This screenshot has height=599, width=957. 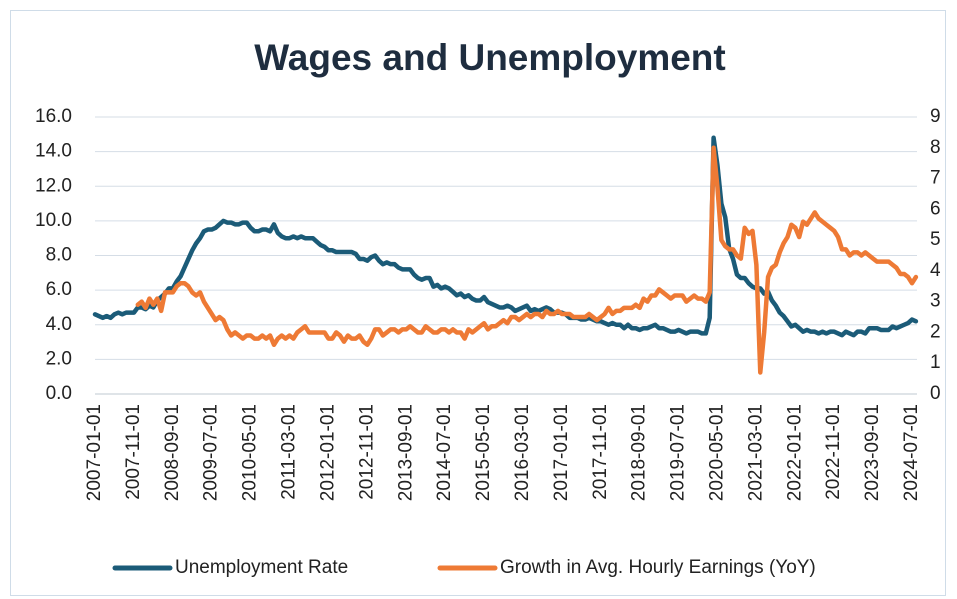 What do you see at coordinates (366, 452) in the screenshot?
I see `x-tick-label: 2012-11-01` at bounding box center [366, 452].